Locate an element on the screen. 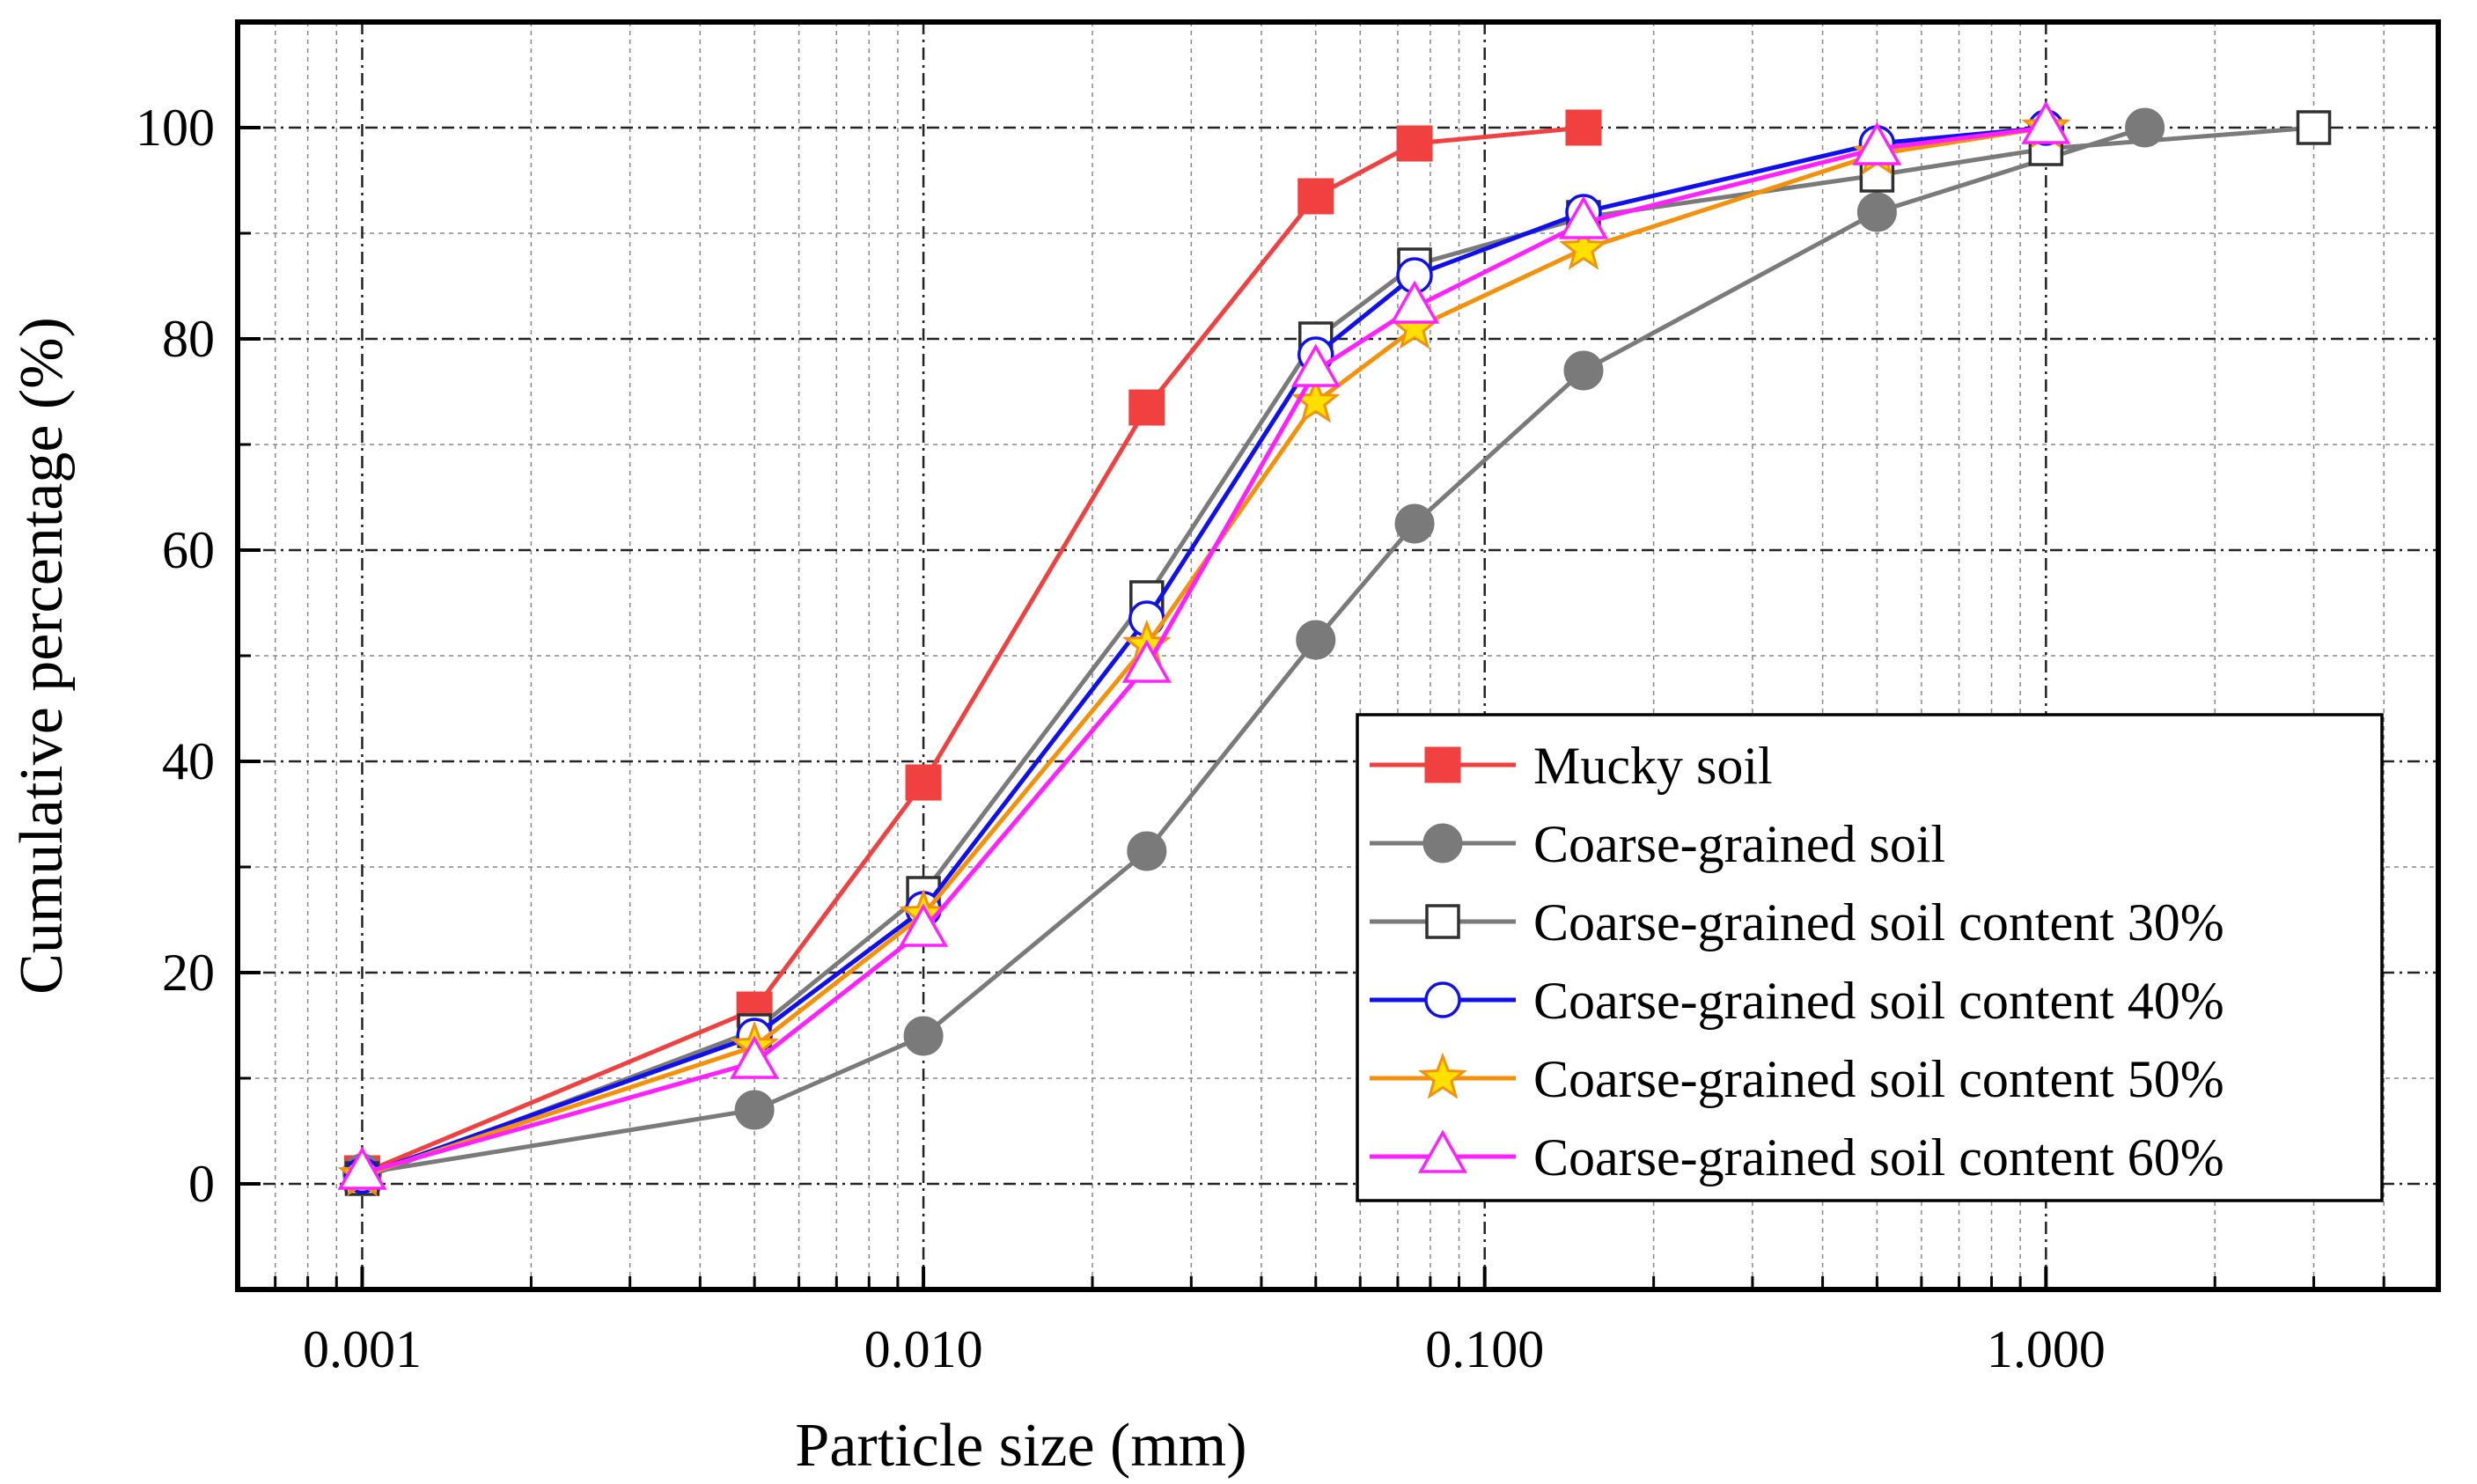 The width and height of the screenshot is (2477, 1484). legend-item-coarse-grained-soil: Coarse-grained soil is located at coordinates (1657, 844).